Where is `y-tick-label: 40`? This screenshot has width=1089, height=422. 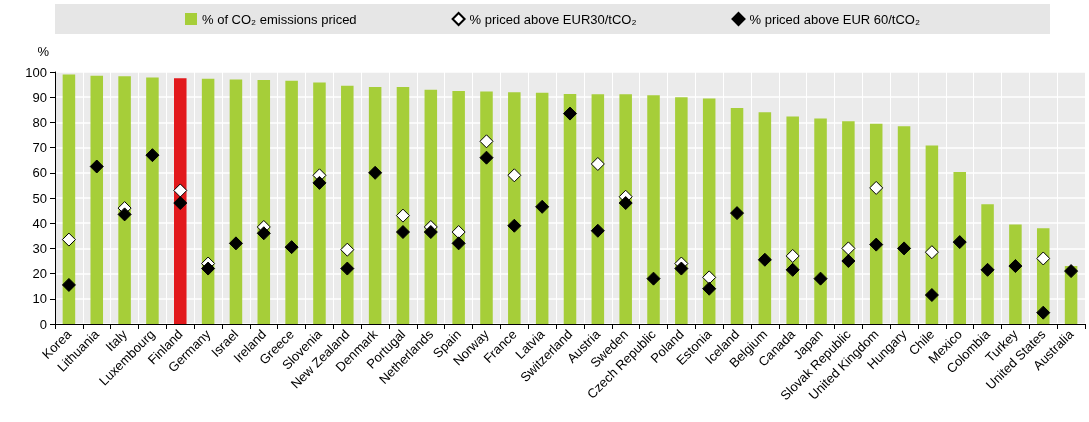
y-tick-label: 40 is located at coordinates (39, 223).